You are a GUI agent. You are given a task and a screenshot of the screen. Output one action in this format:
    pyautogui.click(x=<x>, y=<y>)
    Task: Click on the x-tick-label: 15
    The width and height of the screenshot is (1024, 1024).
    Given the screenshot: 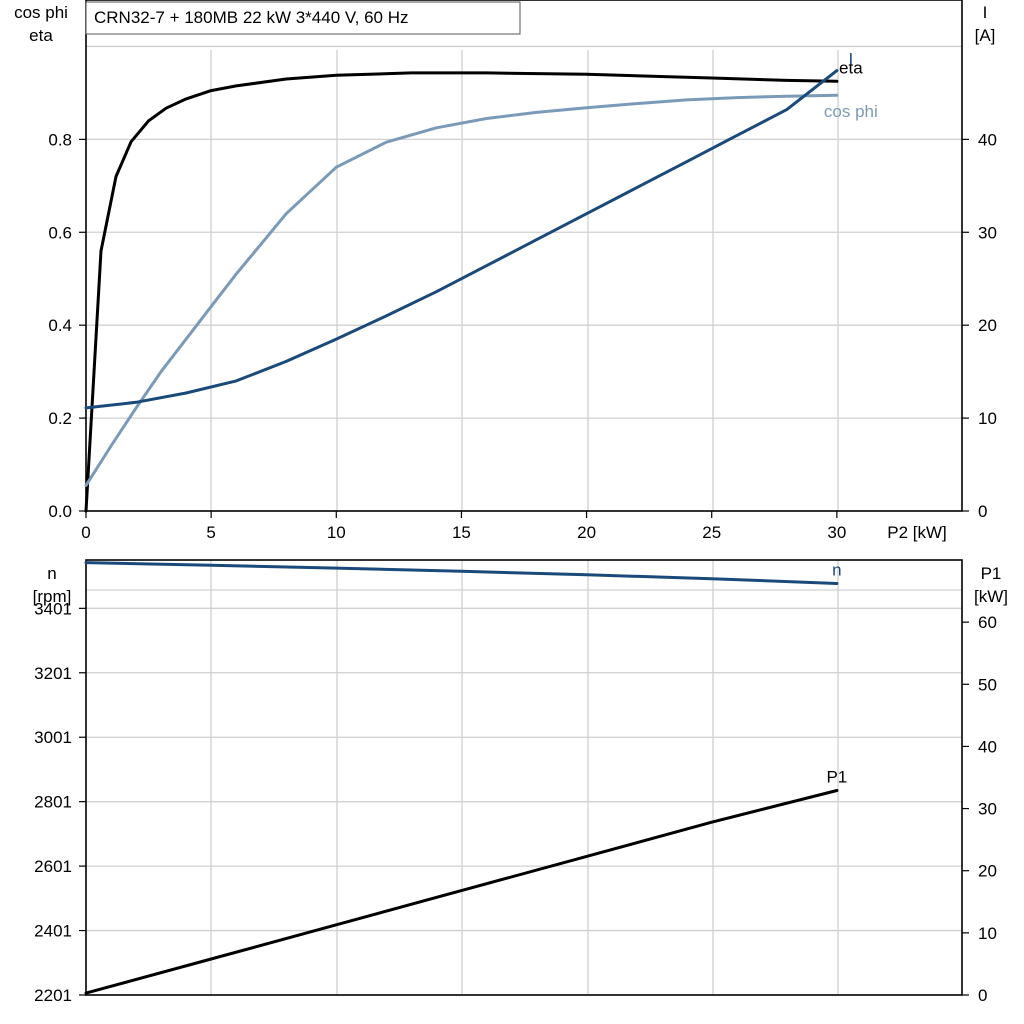 What is the action you would take?
    pyautogui.click(x=461, y=532)
    